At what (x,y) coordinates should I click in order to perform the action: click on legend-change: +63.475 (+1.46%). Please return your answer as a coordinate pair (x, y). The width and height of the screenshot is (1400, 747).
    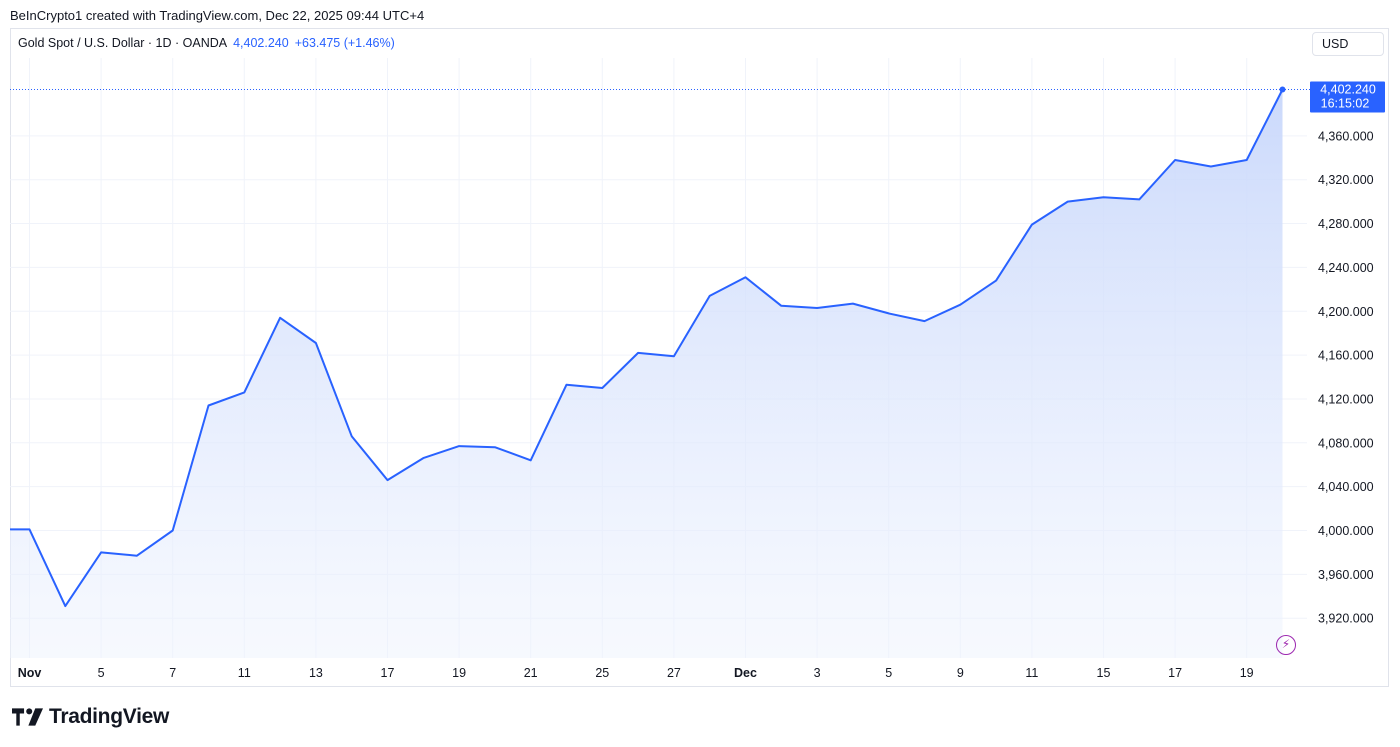
    Looking at the image, I should click on (344, 43).